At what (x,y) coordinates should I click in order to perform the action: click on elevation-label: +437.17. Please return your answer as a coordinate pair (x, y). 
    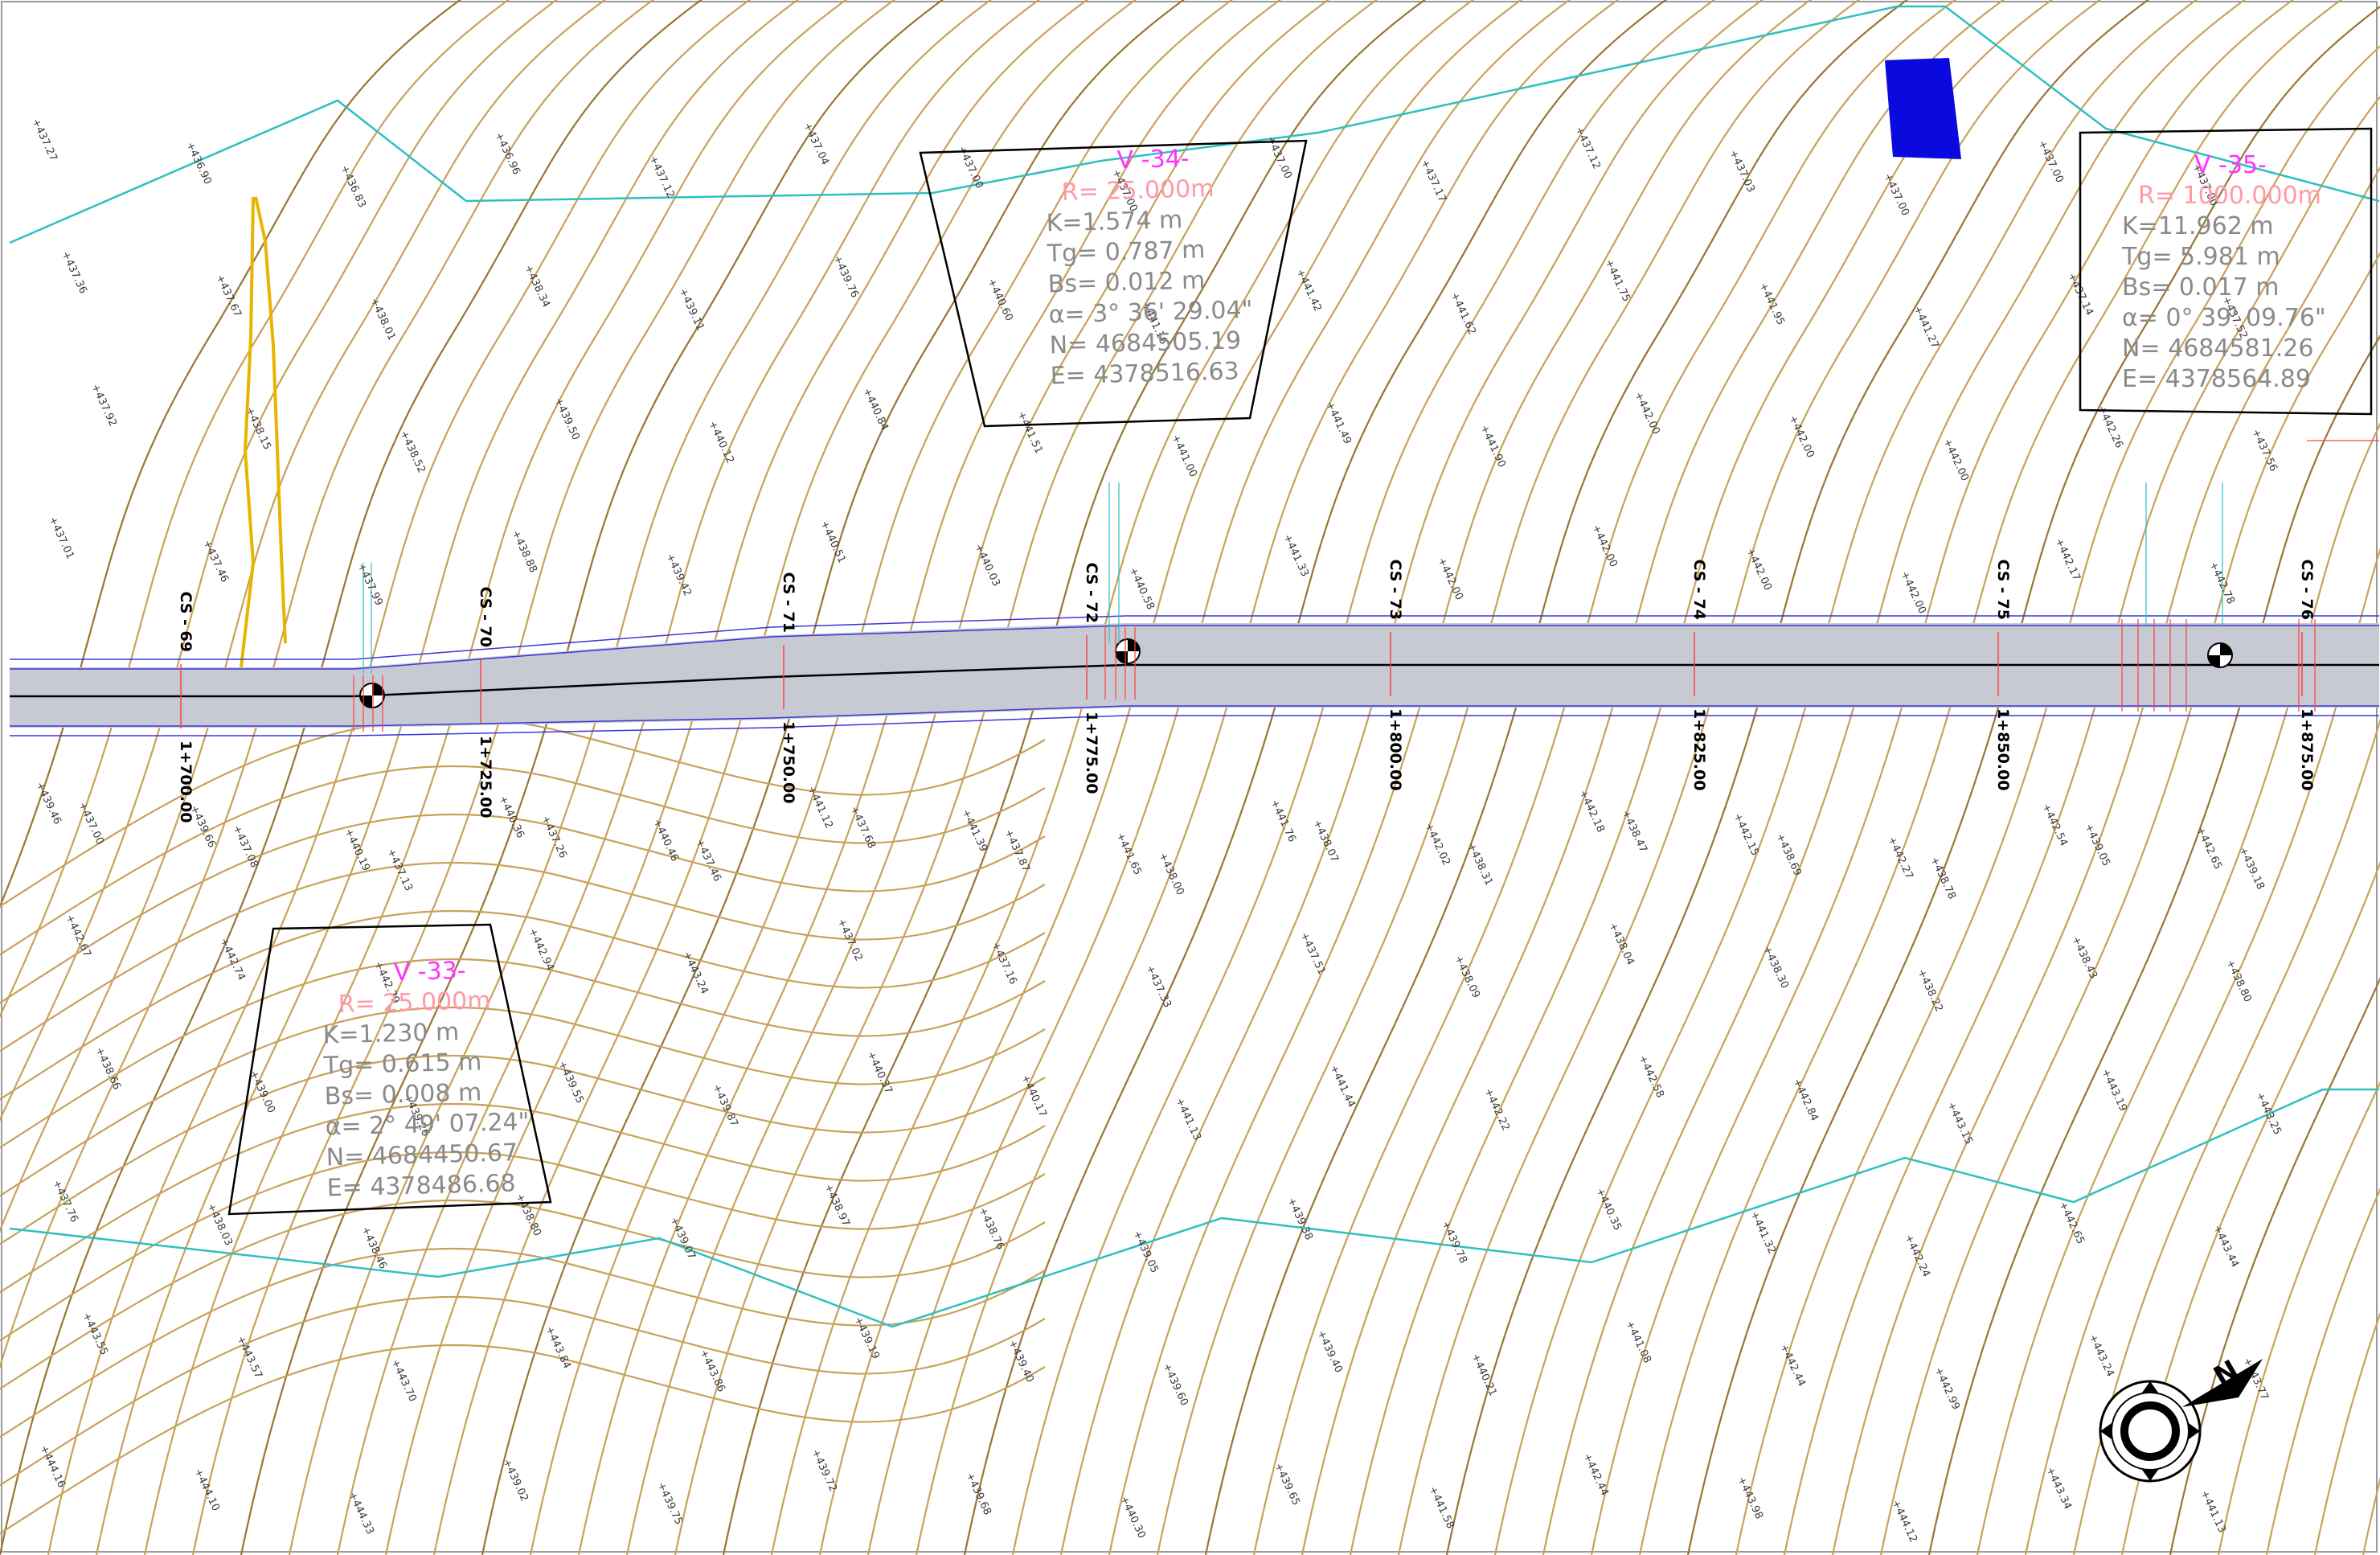
    Looking at the image, I should click on (1433, 180).